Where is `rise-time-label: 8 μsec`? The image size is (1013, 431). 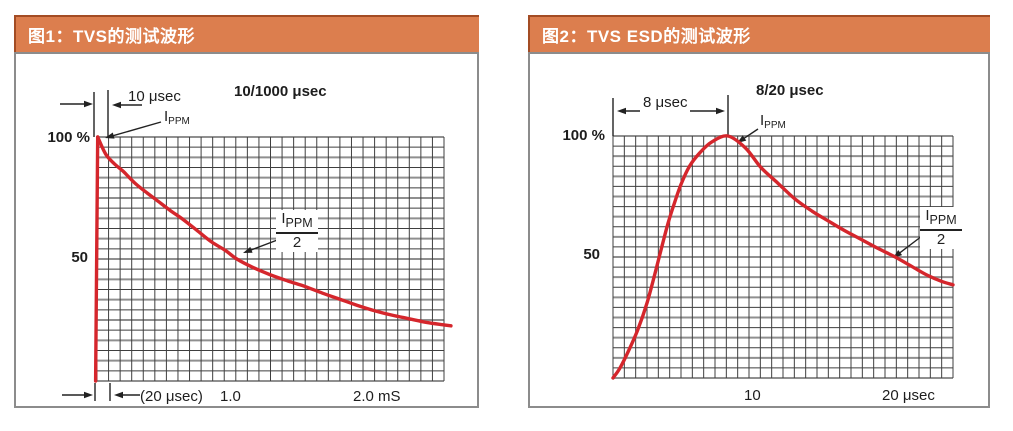 rise-time-label: 8 μsec is located at coordinates (665, 102).